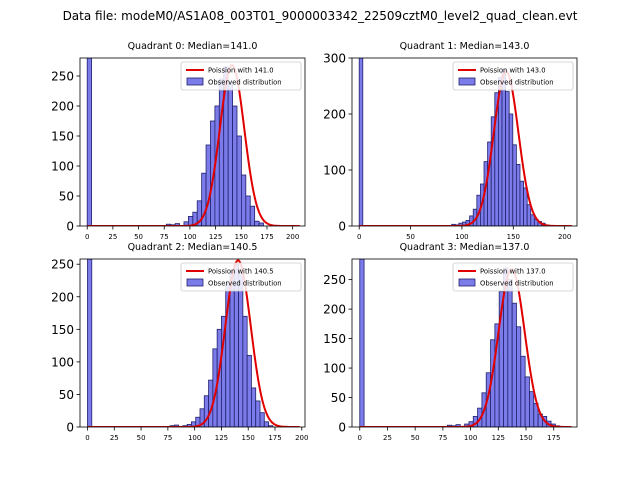 Image resolution: width=640 pixels, height=480 pixels. Describe the element at coordinates (193, 46) in the screenshot. I see `quadrant-0-title: Quadrant 0: Median=141.0` at that location.